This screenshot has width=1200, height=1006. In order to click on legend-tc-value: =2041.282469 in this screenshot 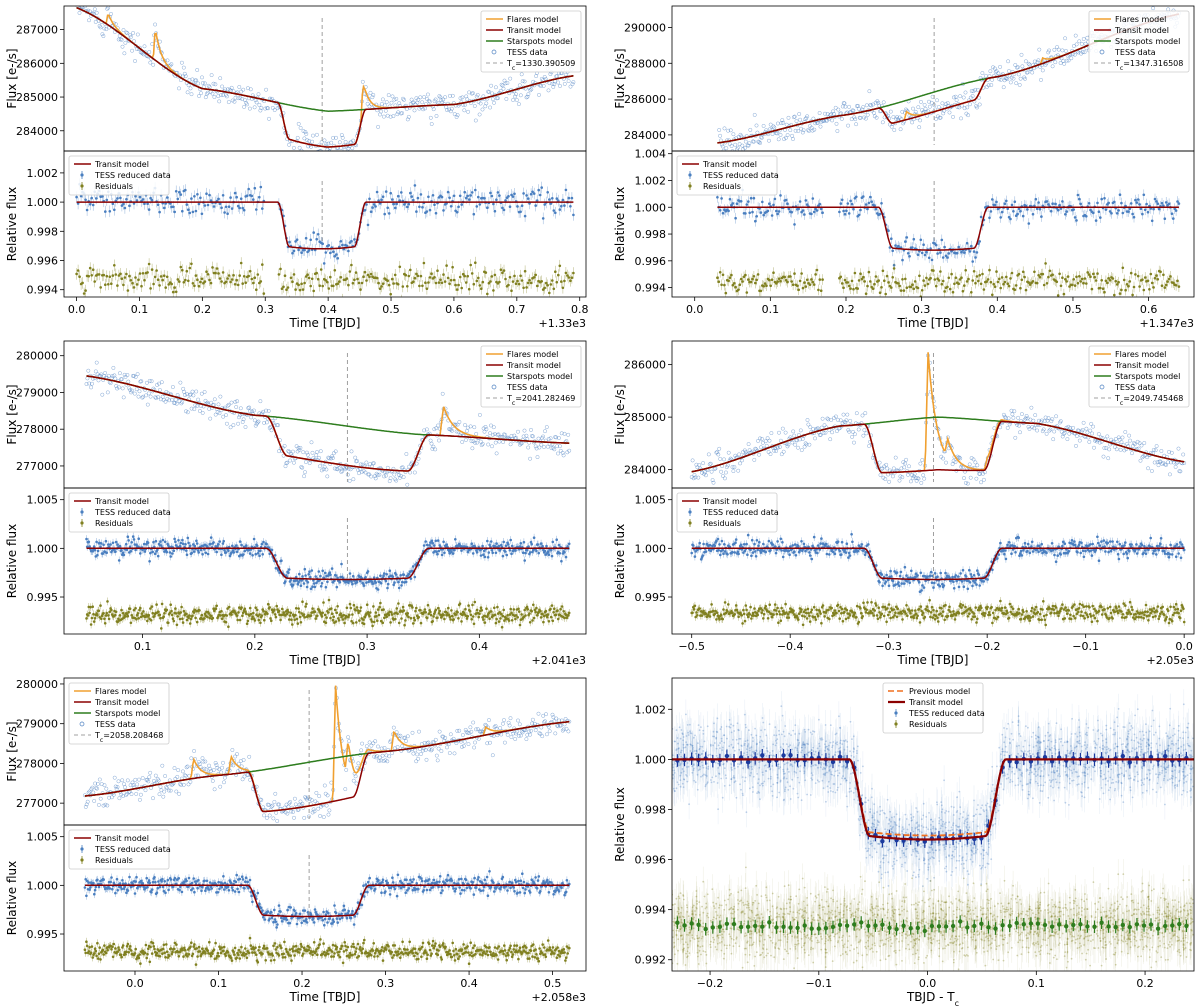, I will do `click(545, 398)`.